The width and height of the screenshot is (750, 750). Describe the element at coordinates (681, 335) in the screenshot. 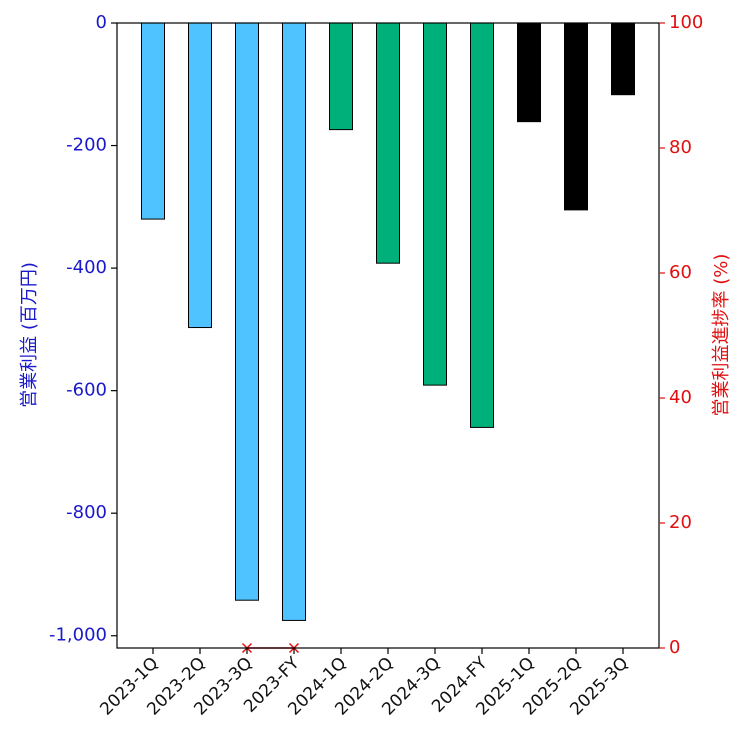

I see `right-axis: 0 20 40 60 80 100` at that location.